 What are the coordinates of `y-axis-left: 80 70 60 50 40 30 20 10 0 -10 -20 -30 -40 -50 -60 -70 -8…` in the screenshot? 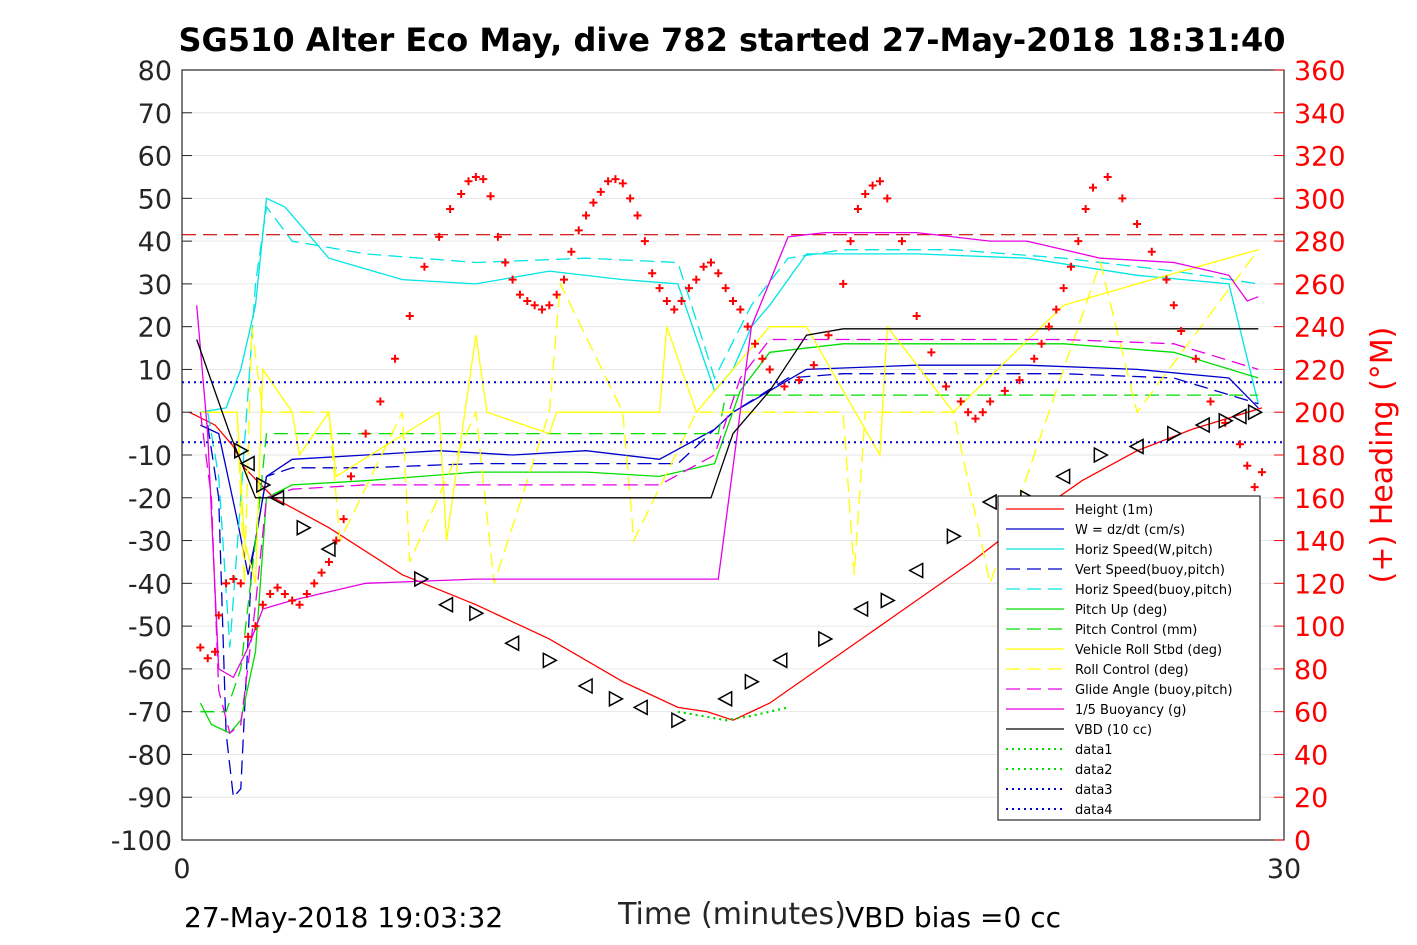 It's located at (151, 456).